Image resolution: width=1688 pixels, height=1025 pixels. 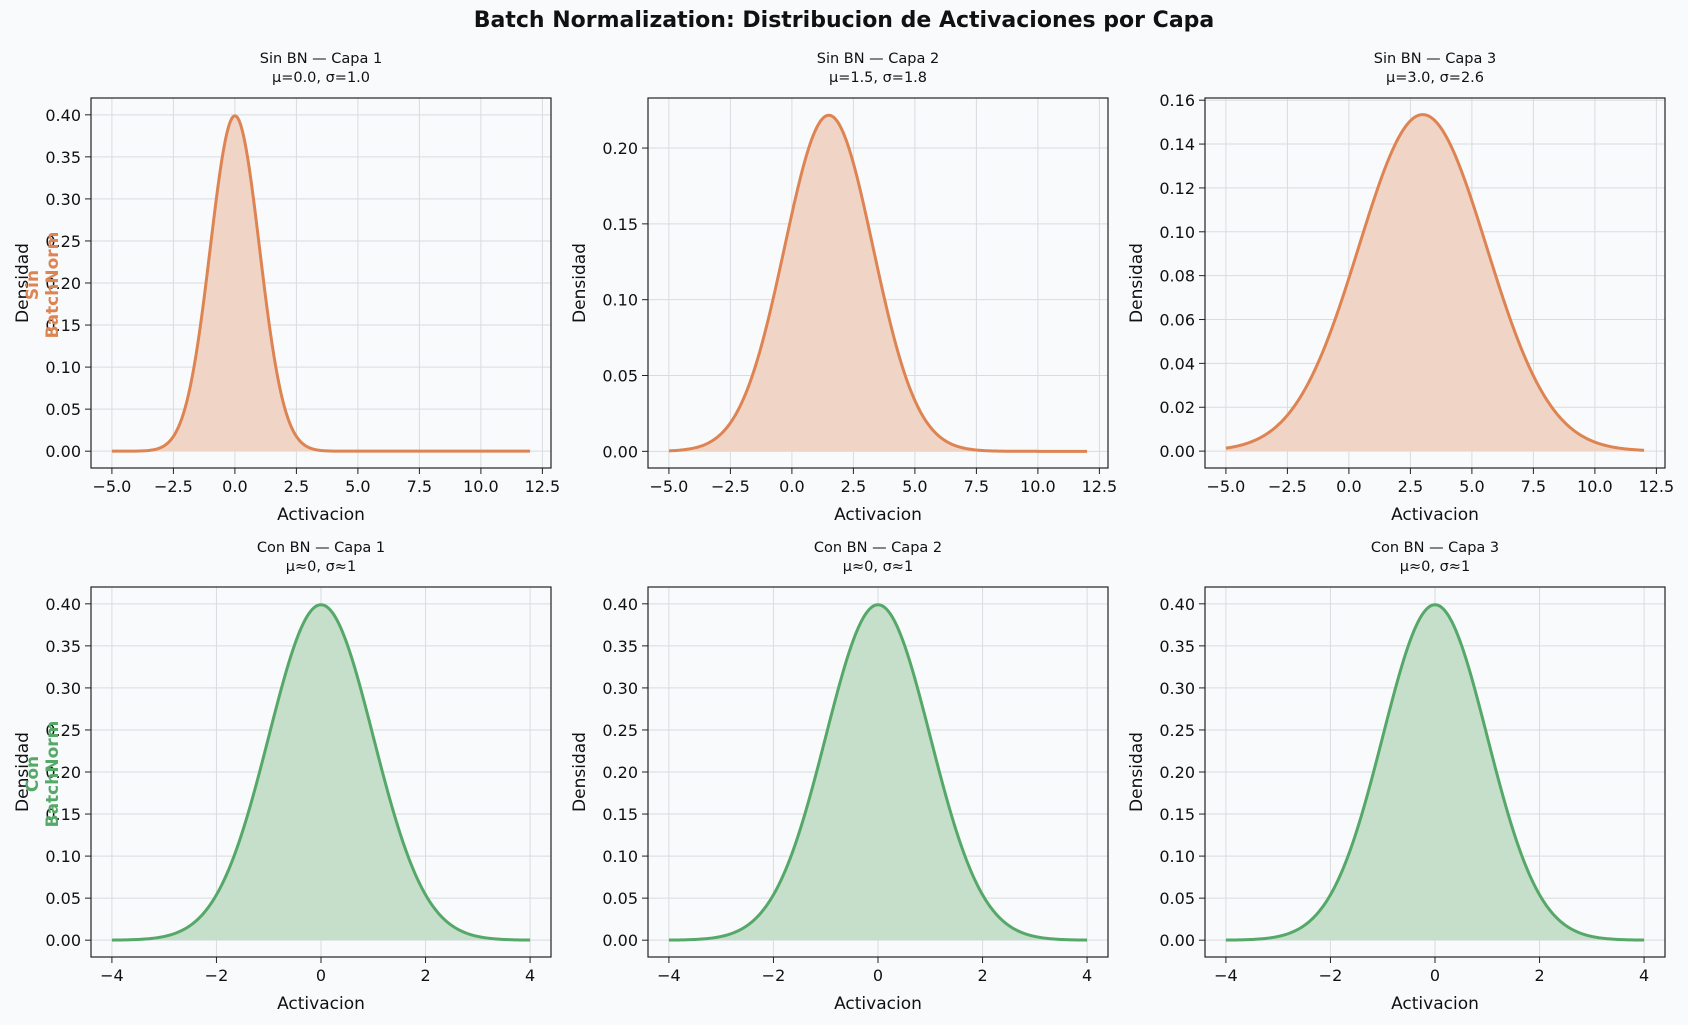 I want to click on y-tick-label: 0.12, so click(x=1177, y=188).